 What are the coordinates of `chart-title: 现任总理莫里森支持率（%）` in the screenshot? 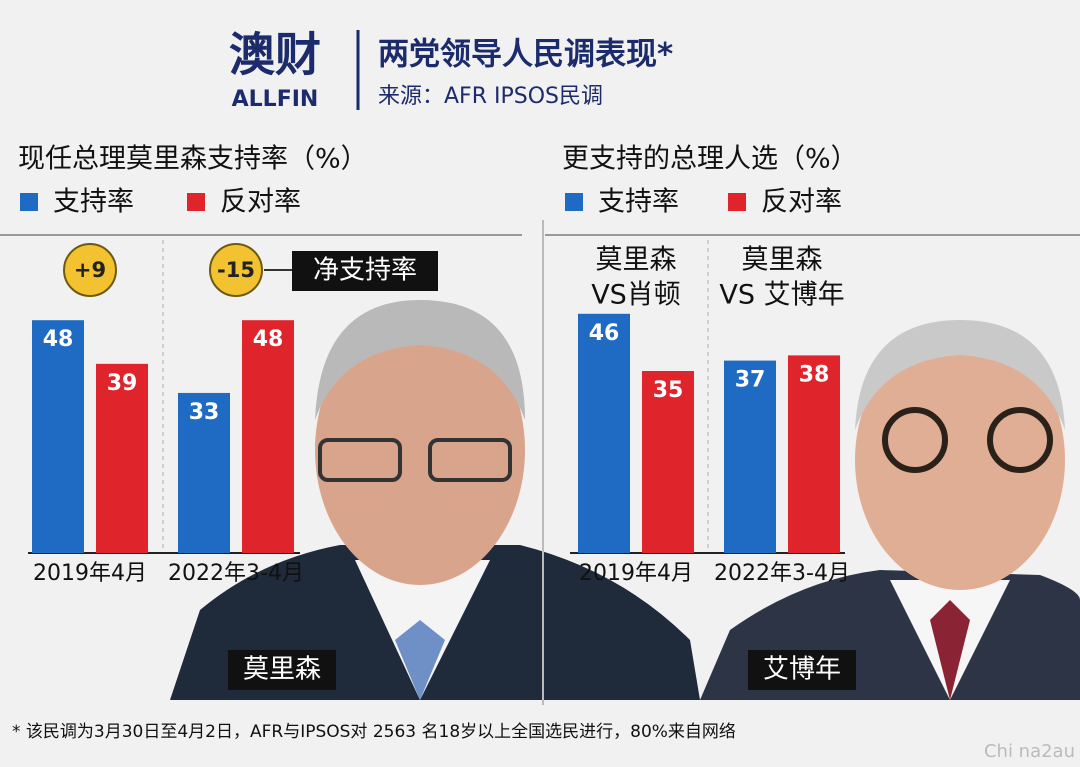 It's located at (193, 159).